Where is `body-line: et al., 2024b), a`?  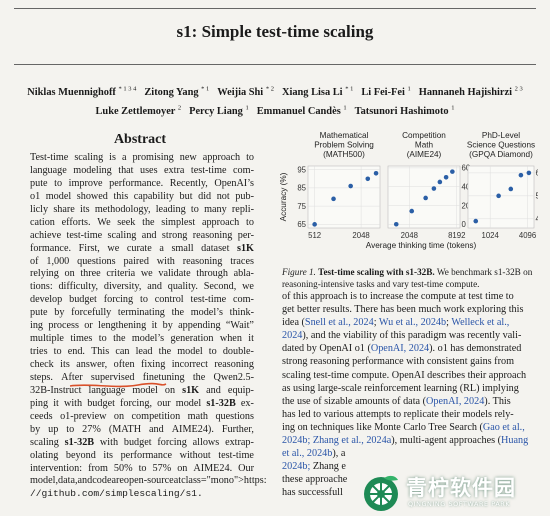 body-line: et al., 2024b), a is located at coordinates (314, 454).